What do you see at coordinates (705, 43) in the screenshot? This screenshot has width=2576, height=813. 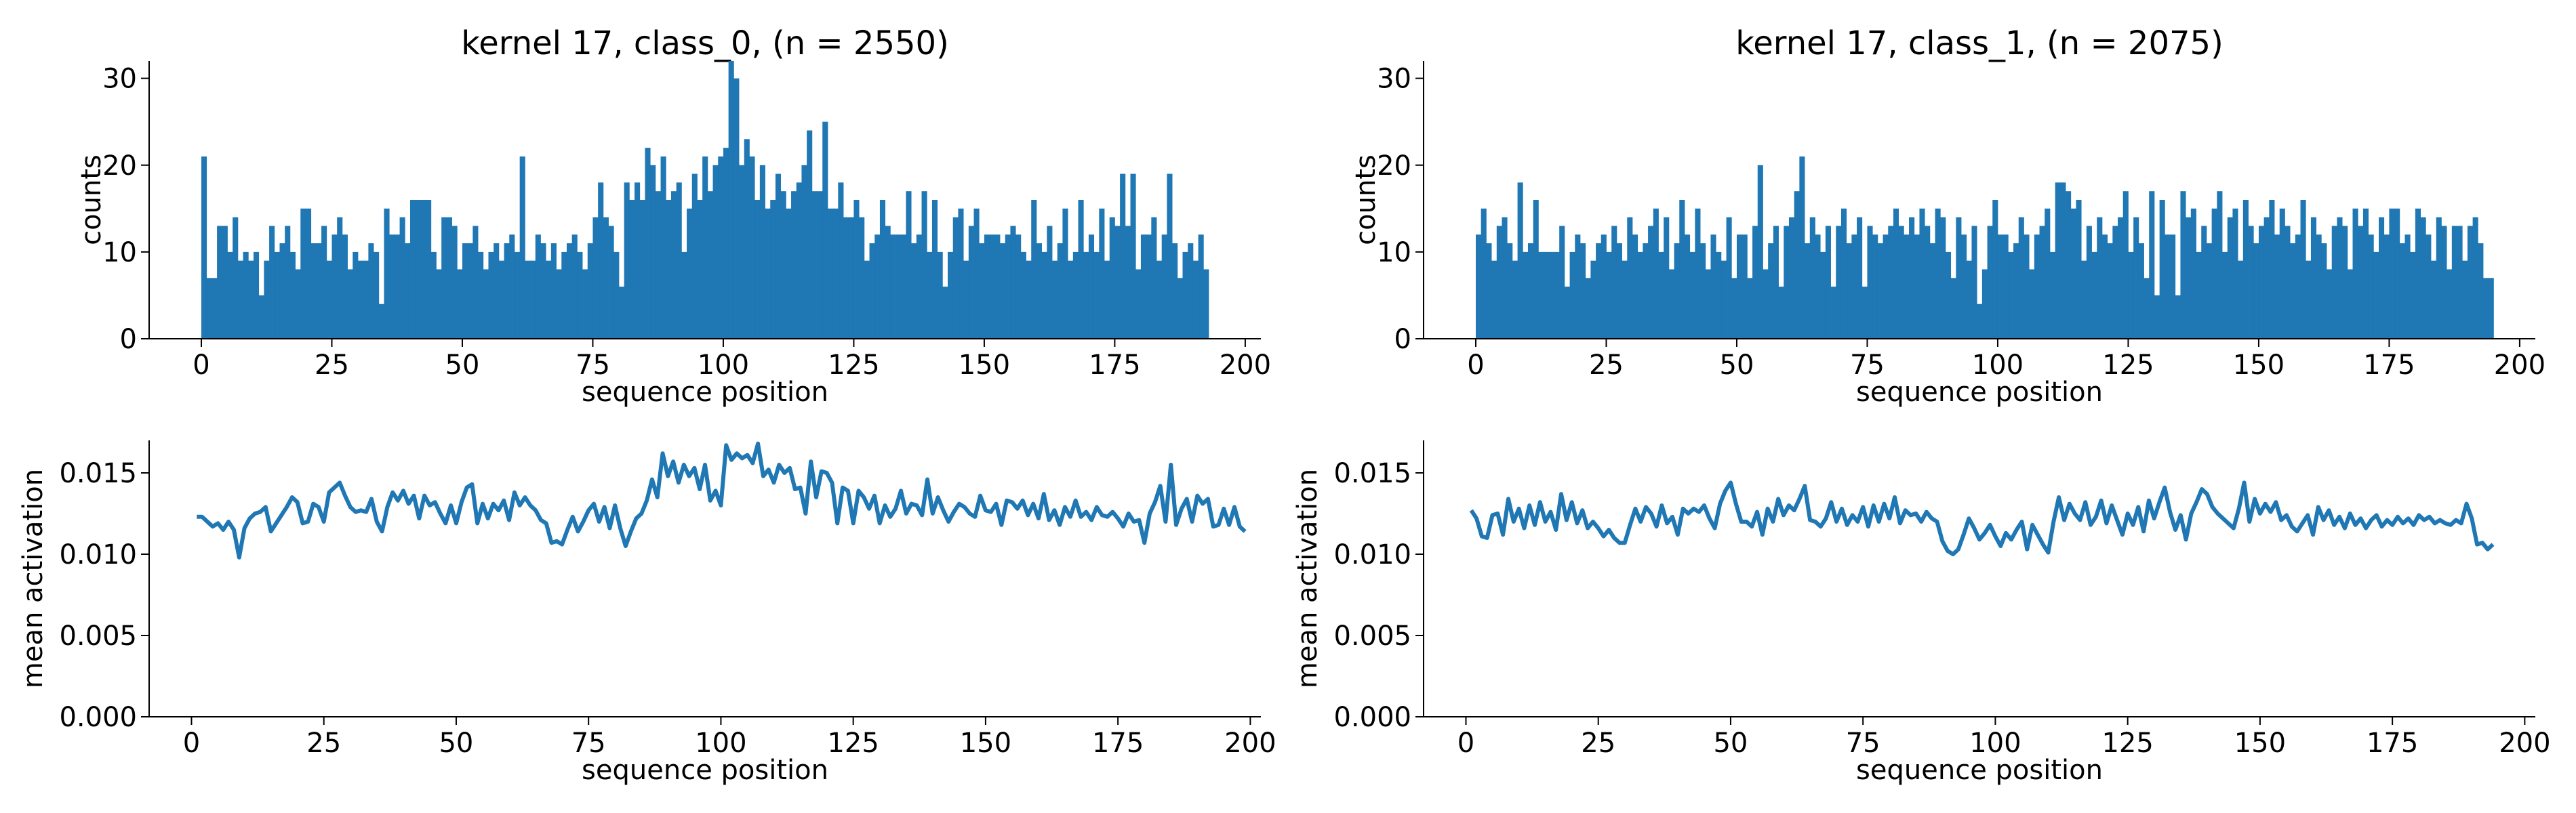 I see `chart-title: kernel 17, class_0, (n = 2550)` at bounding box center [705, 43].